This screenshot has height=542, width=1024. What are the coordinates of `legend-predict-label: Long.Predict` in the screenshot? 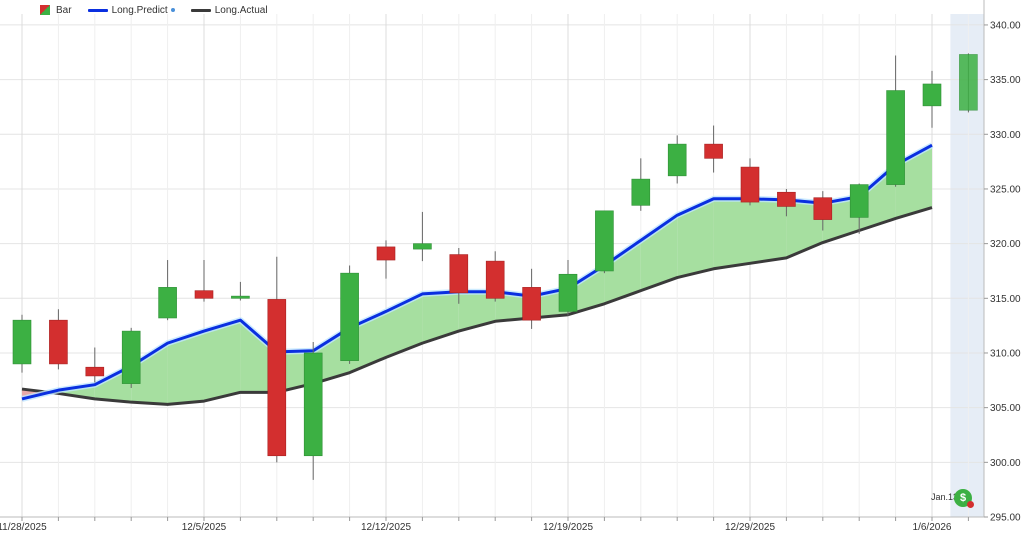 It's located at (139, 10).